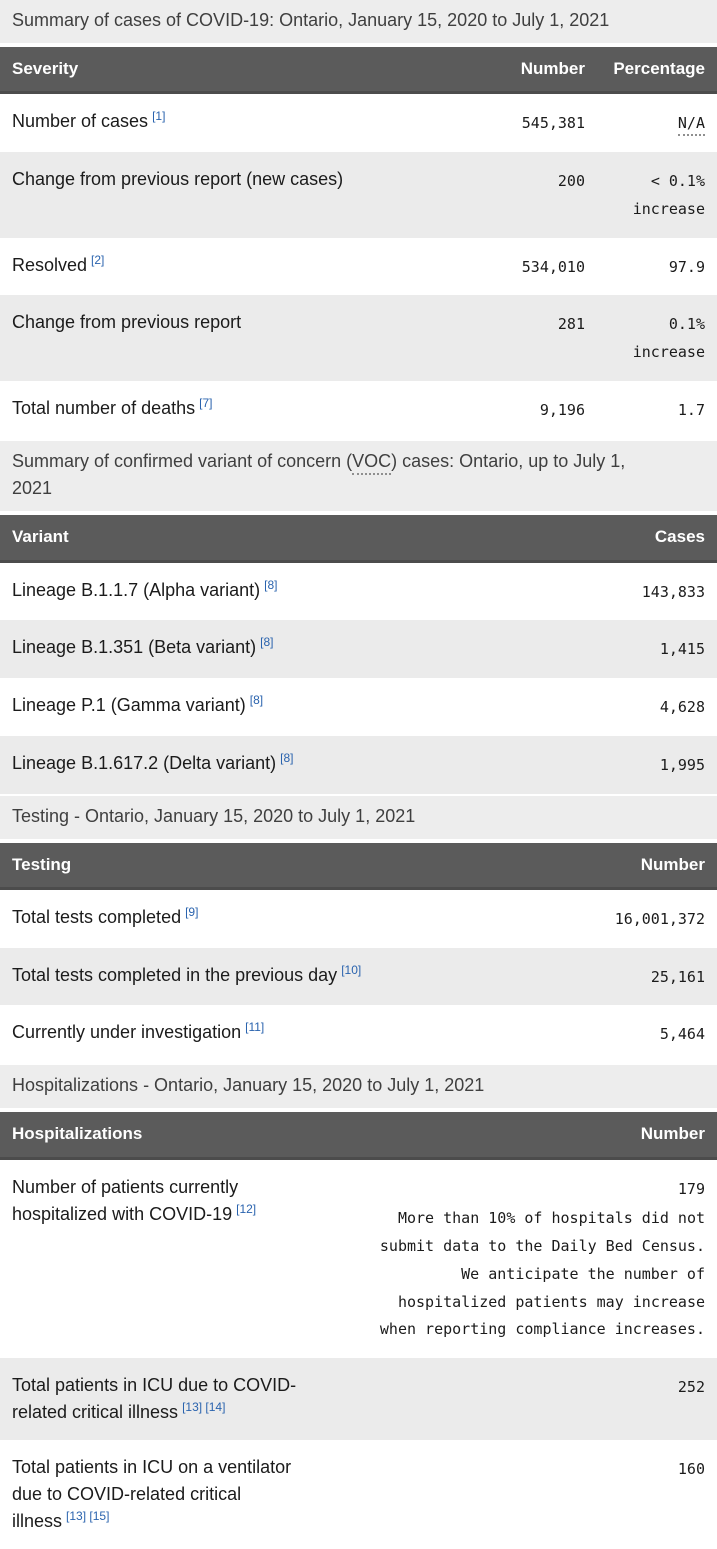 The height and width of the screenshot is (1549, 717). I want to click on table-row: Resolved [2] 534,010 97.9, so click(358, 267).